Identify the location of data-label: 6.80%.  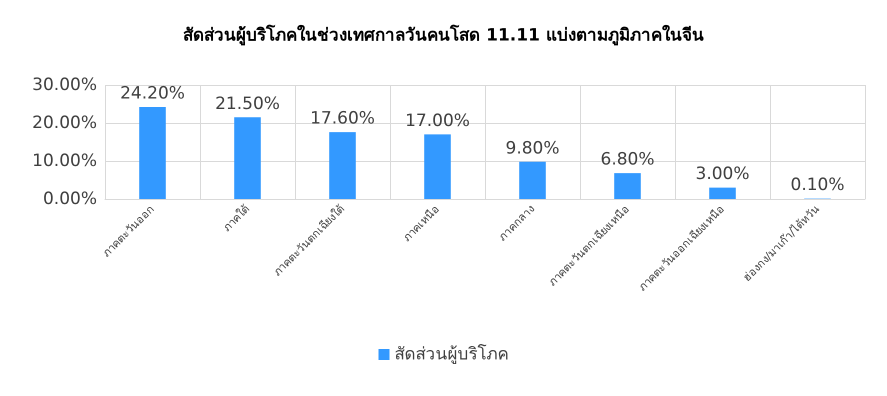
(627, 160).